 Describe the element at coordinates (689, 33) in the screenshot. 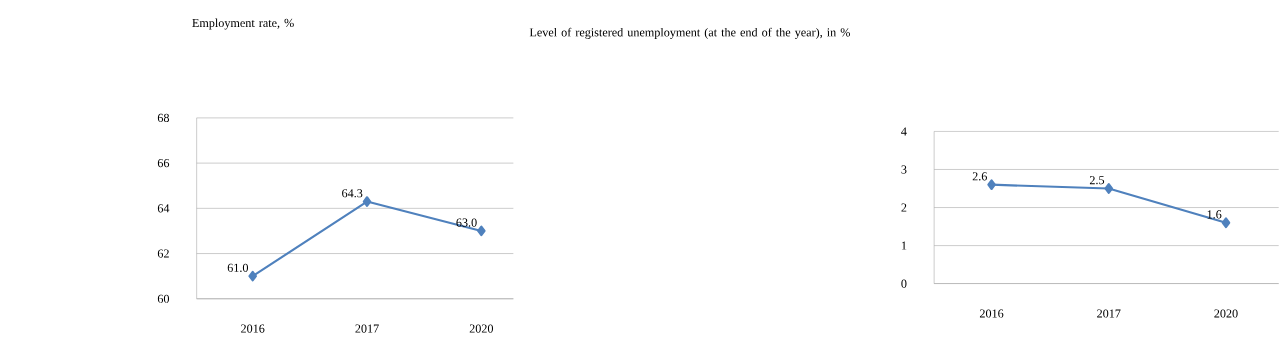

I see `text: Level of registered unemployment (at the end of the year), in %` at that location.